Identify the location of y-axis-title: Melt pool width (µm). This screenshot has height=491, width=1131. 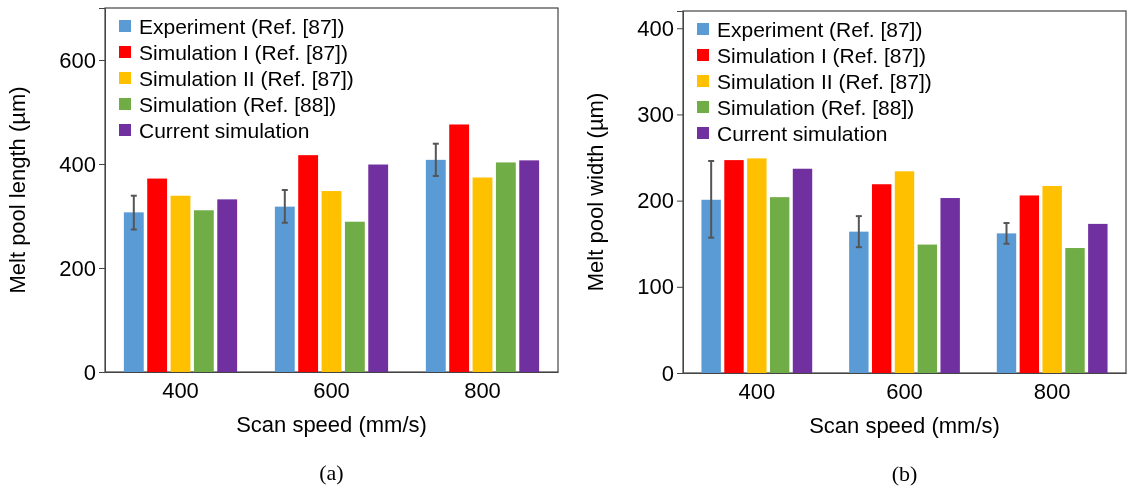
(595, 192).